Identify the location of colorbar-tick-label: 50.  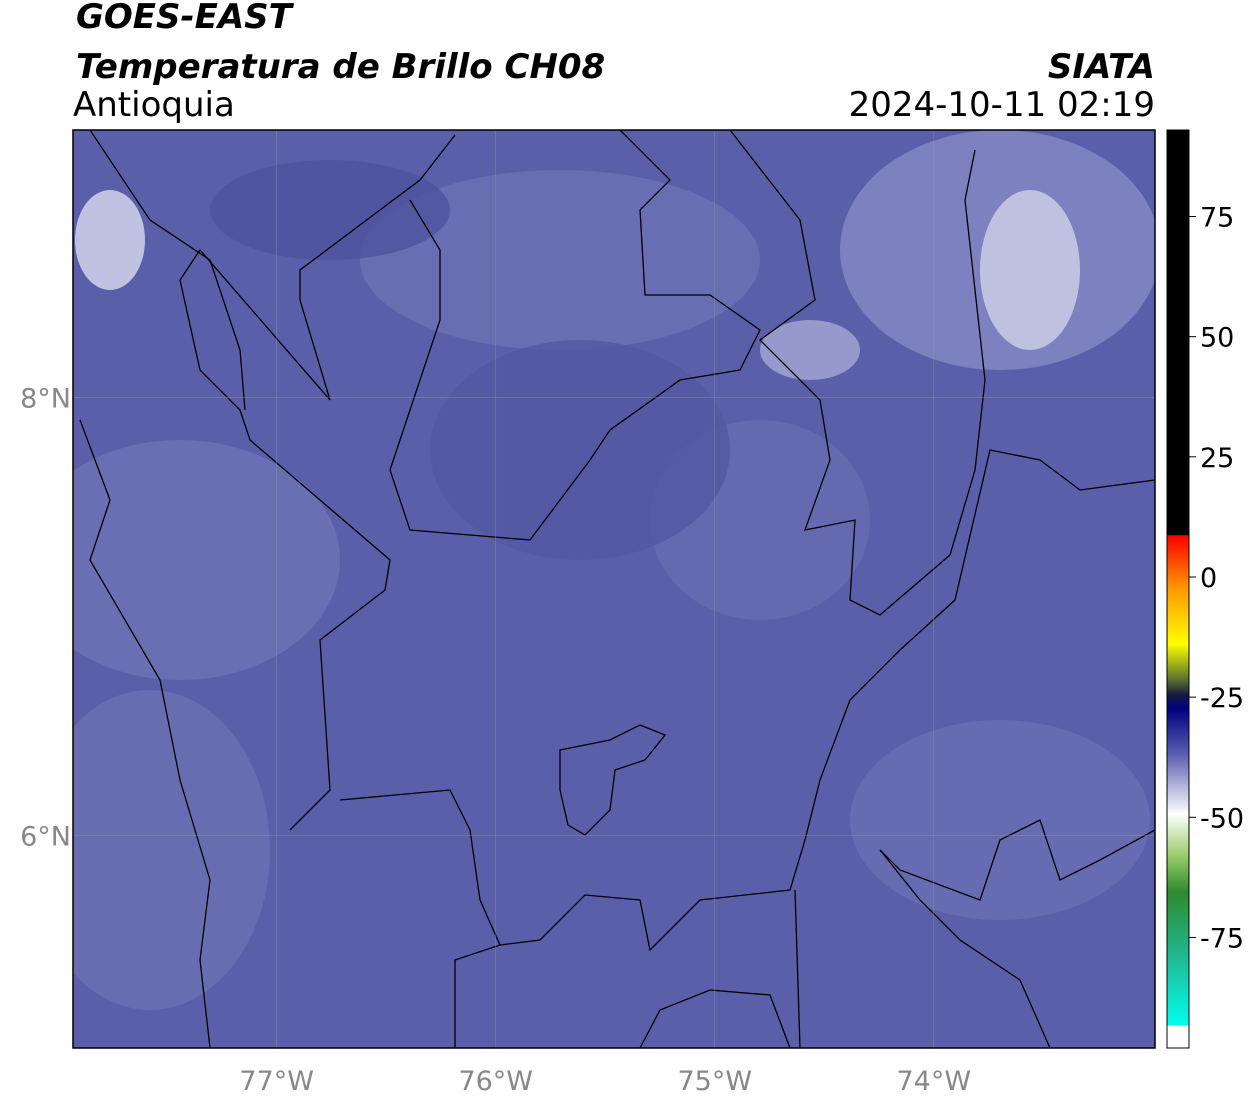
(1217, 338).